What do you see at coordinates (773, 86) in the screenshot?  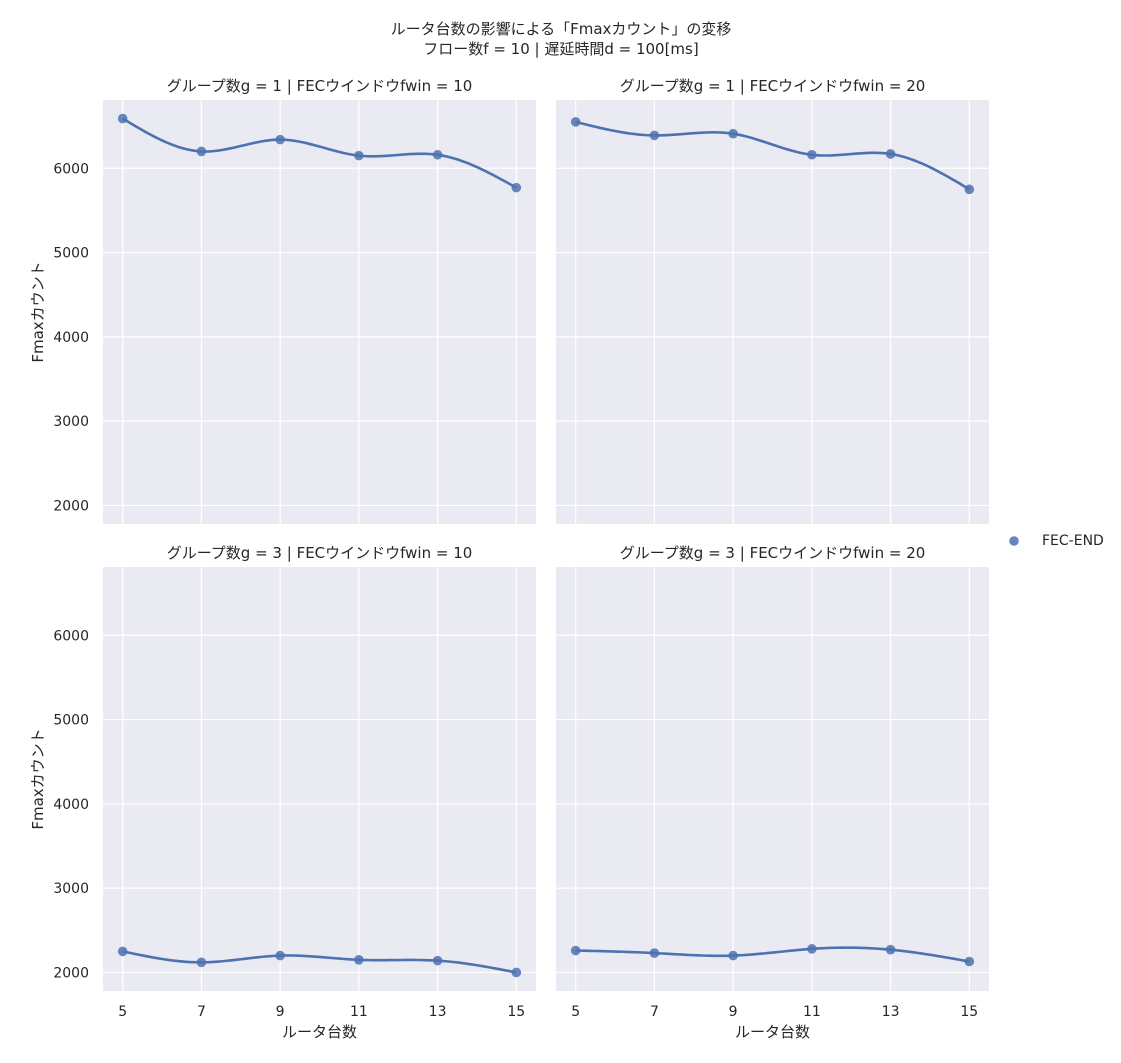 I see `panel-title: グループ数g = 1 | FECウインドウfwin = 20` at bounding box center [773, 86].